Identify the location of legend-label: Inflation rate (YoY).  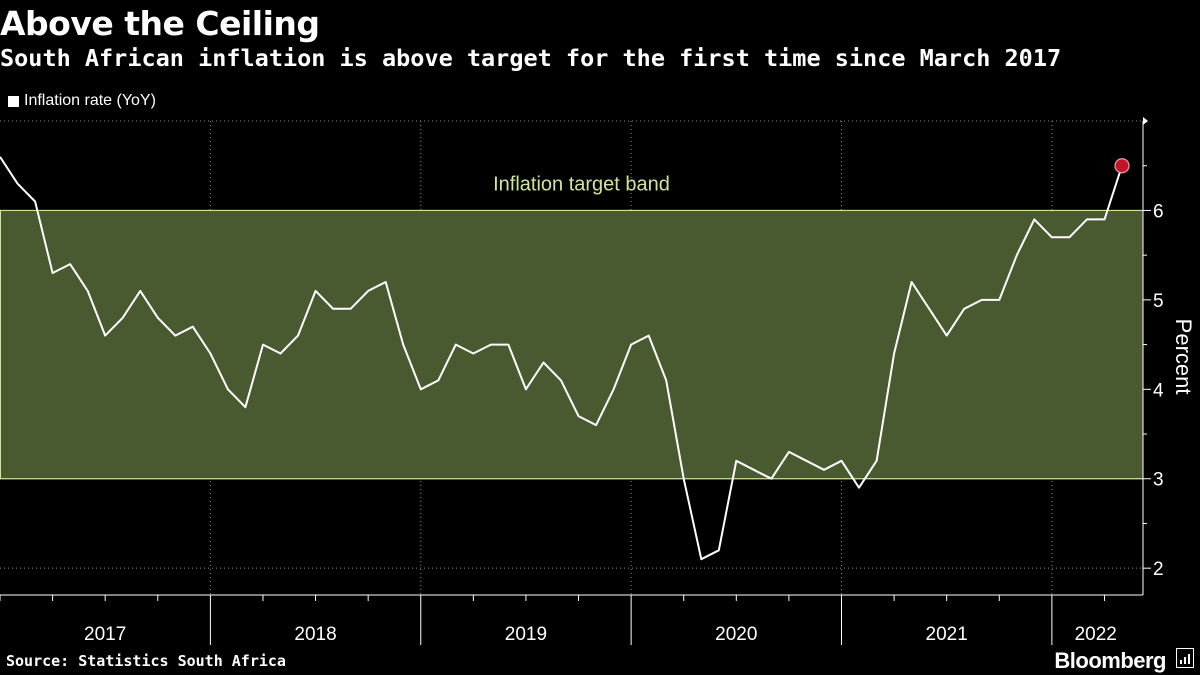
(90, 100).